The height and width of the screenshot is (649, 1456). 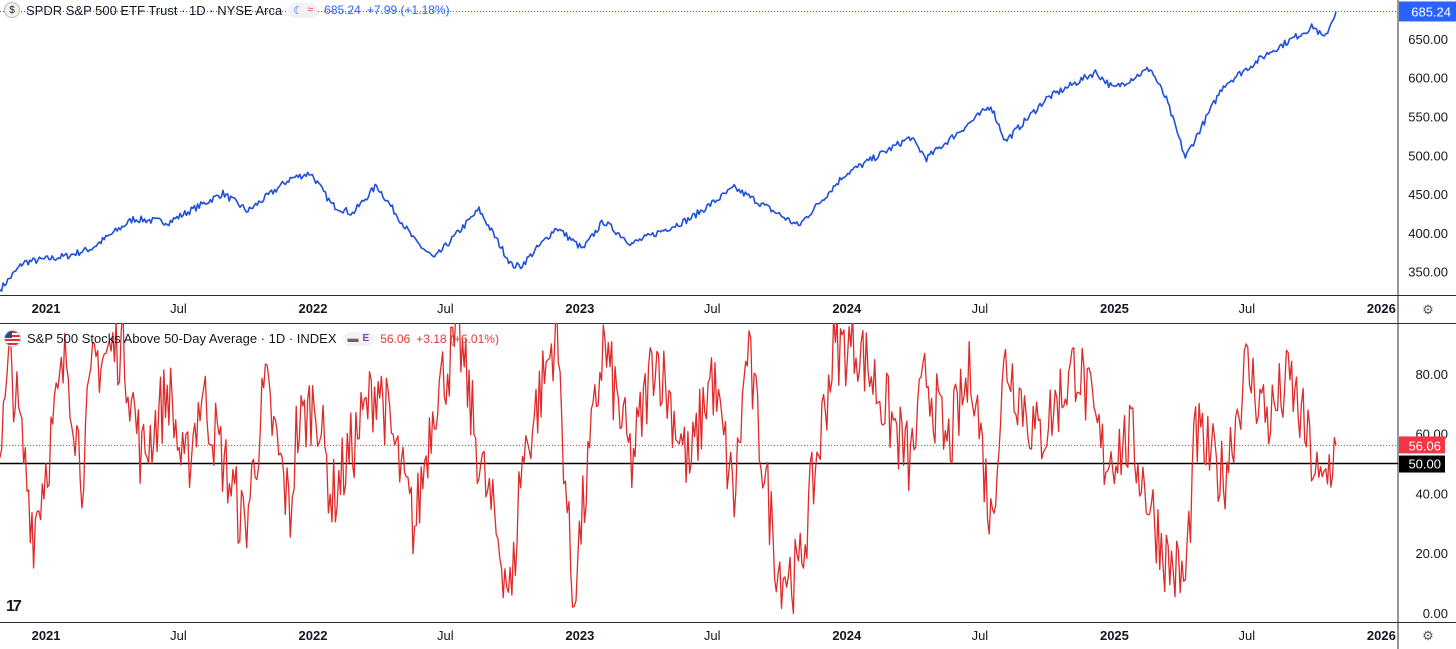 I want to click on baseline-tag-label: 50.00, so click(x=1424, y=464).